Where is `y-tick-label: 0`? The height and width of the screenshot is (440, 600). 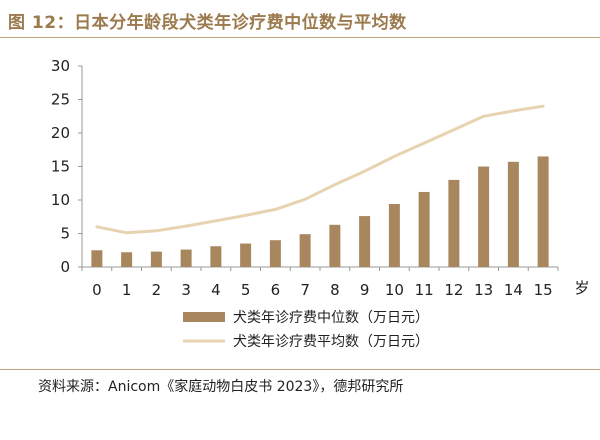 y-tick-label: 0 is located at coordinates (65, 267).